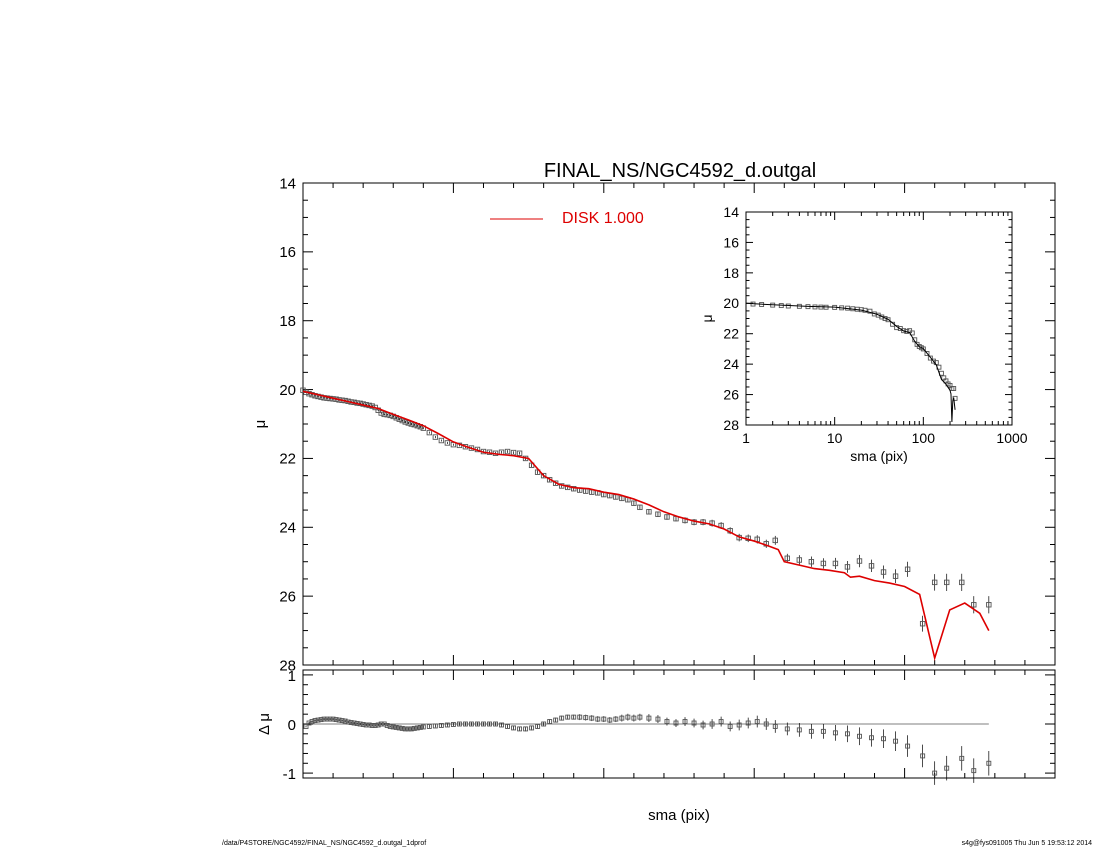 Image resolution: width=1100 pixels, height=855 pixels. What do you see at coordinates (287, 528) in the screenshot?
I see `main-y-tick-label: 24` at bounding box center [287, 528].